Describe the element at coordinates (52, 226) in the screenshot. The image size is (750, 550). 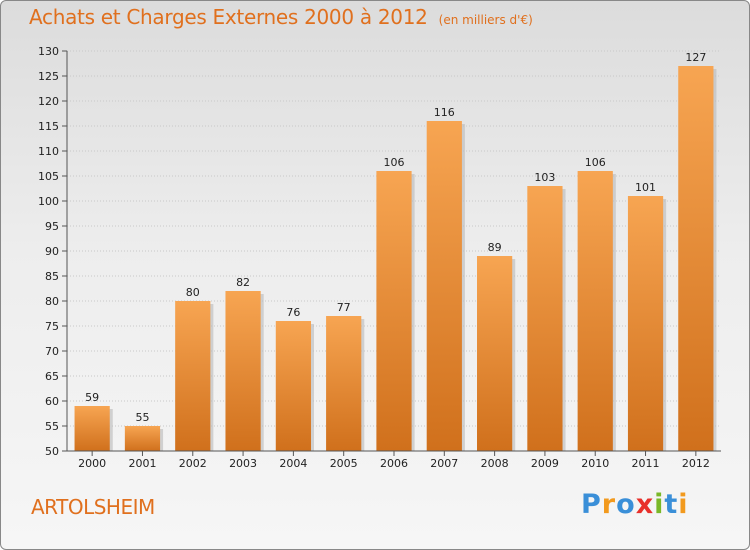
I see `y-tick-label: 95` at that location.